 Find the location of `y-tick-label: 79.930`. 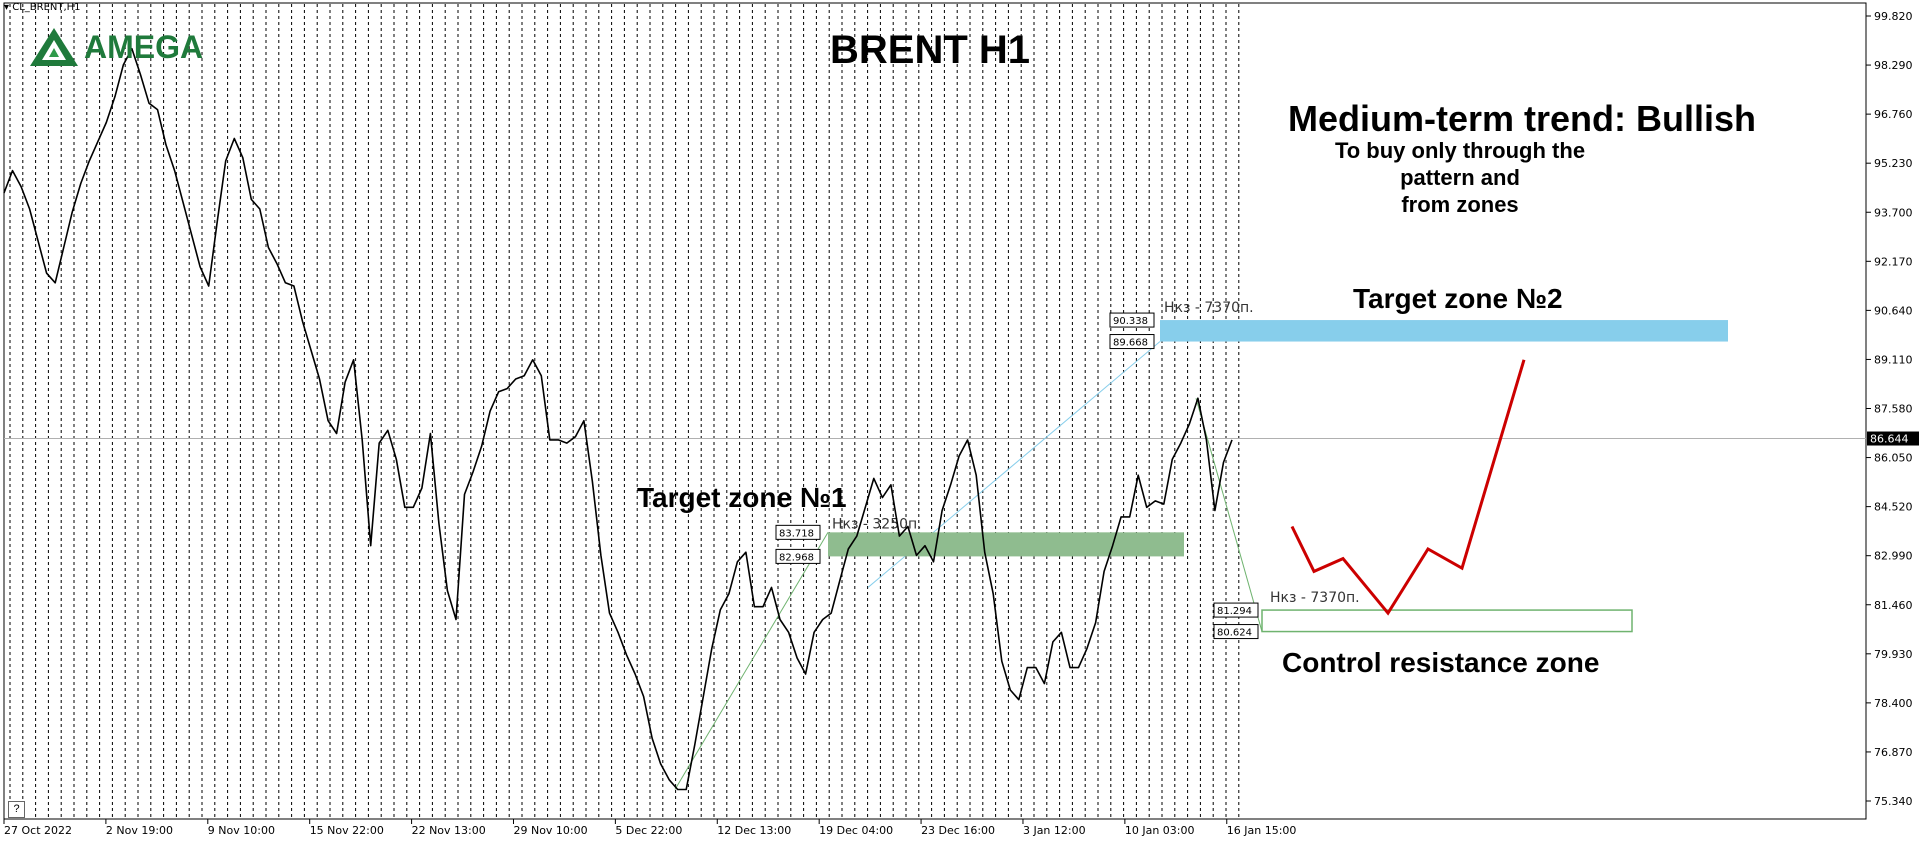

y-tick-label: 79.930 is located at coordinates (1893, 654).